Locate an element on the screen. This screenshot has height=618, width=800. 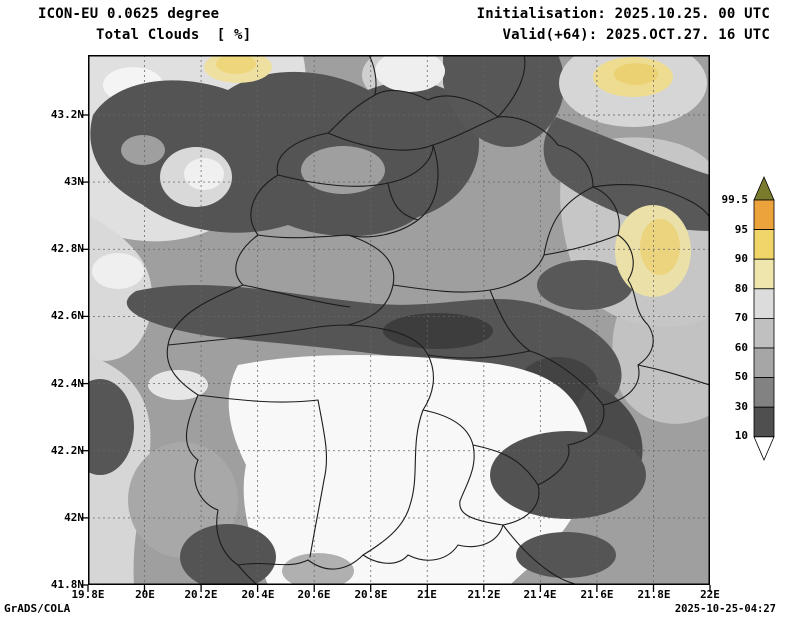
lat-tick-3: 42.6N is located at coordinates (67, 315).